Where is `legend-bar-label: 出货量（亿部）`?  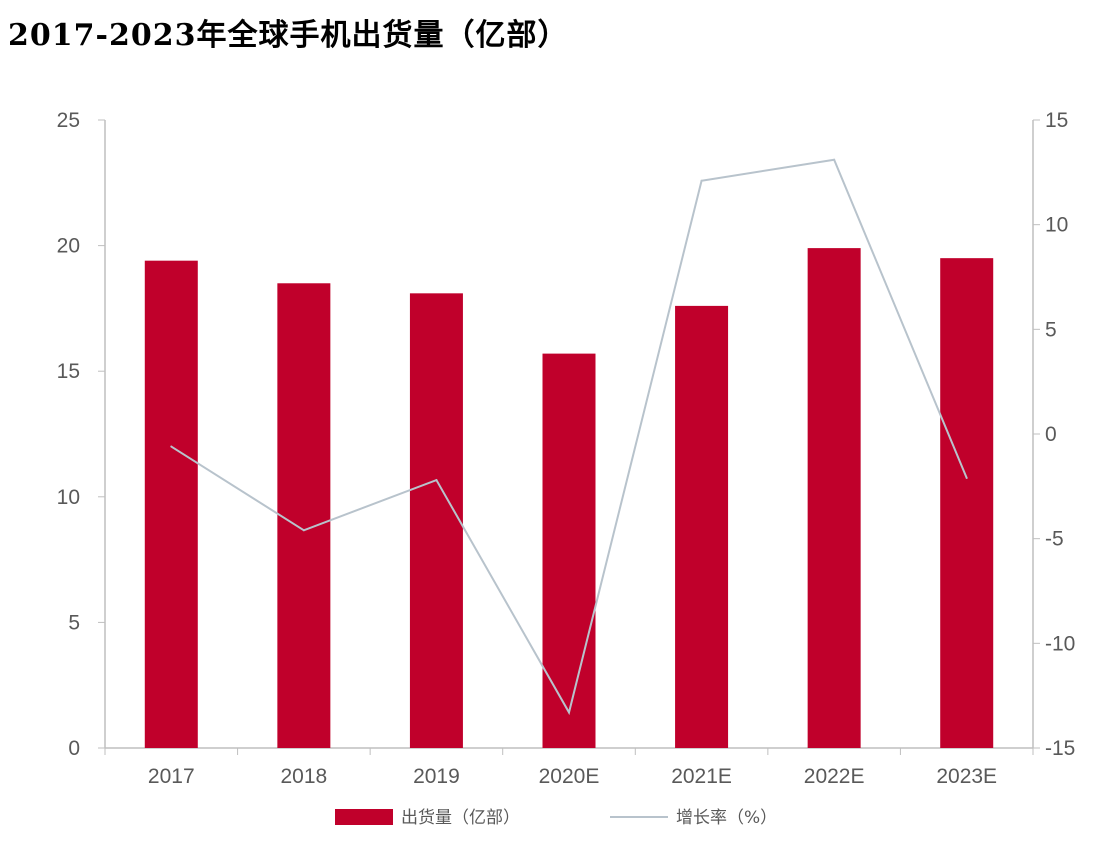 legend-bar-label: 出货量（亿部） is located at coordinates (460, 818).